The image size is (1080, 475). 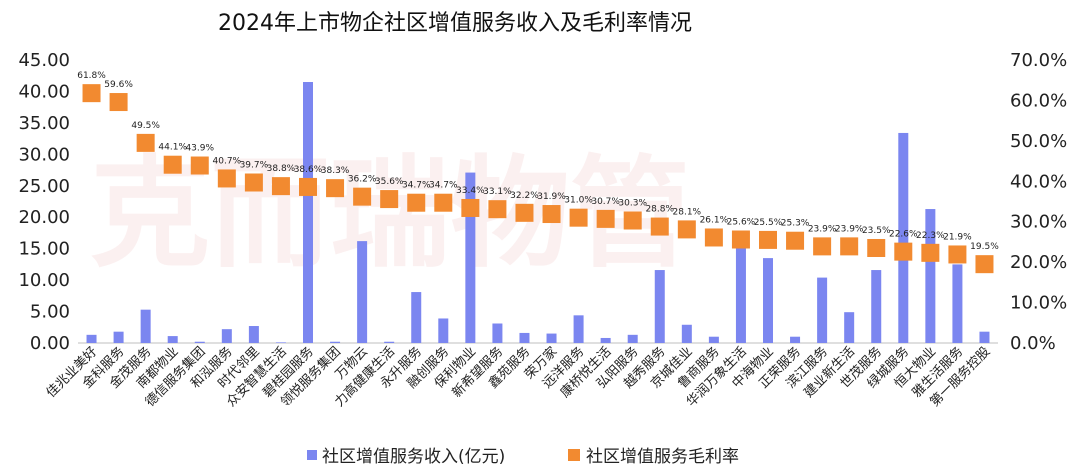 What do you see at coordinates (1038, 303) in the screenshot?
I see `y-right-tick-label: 10.0%` at bounding box center [1038, 303].